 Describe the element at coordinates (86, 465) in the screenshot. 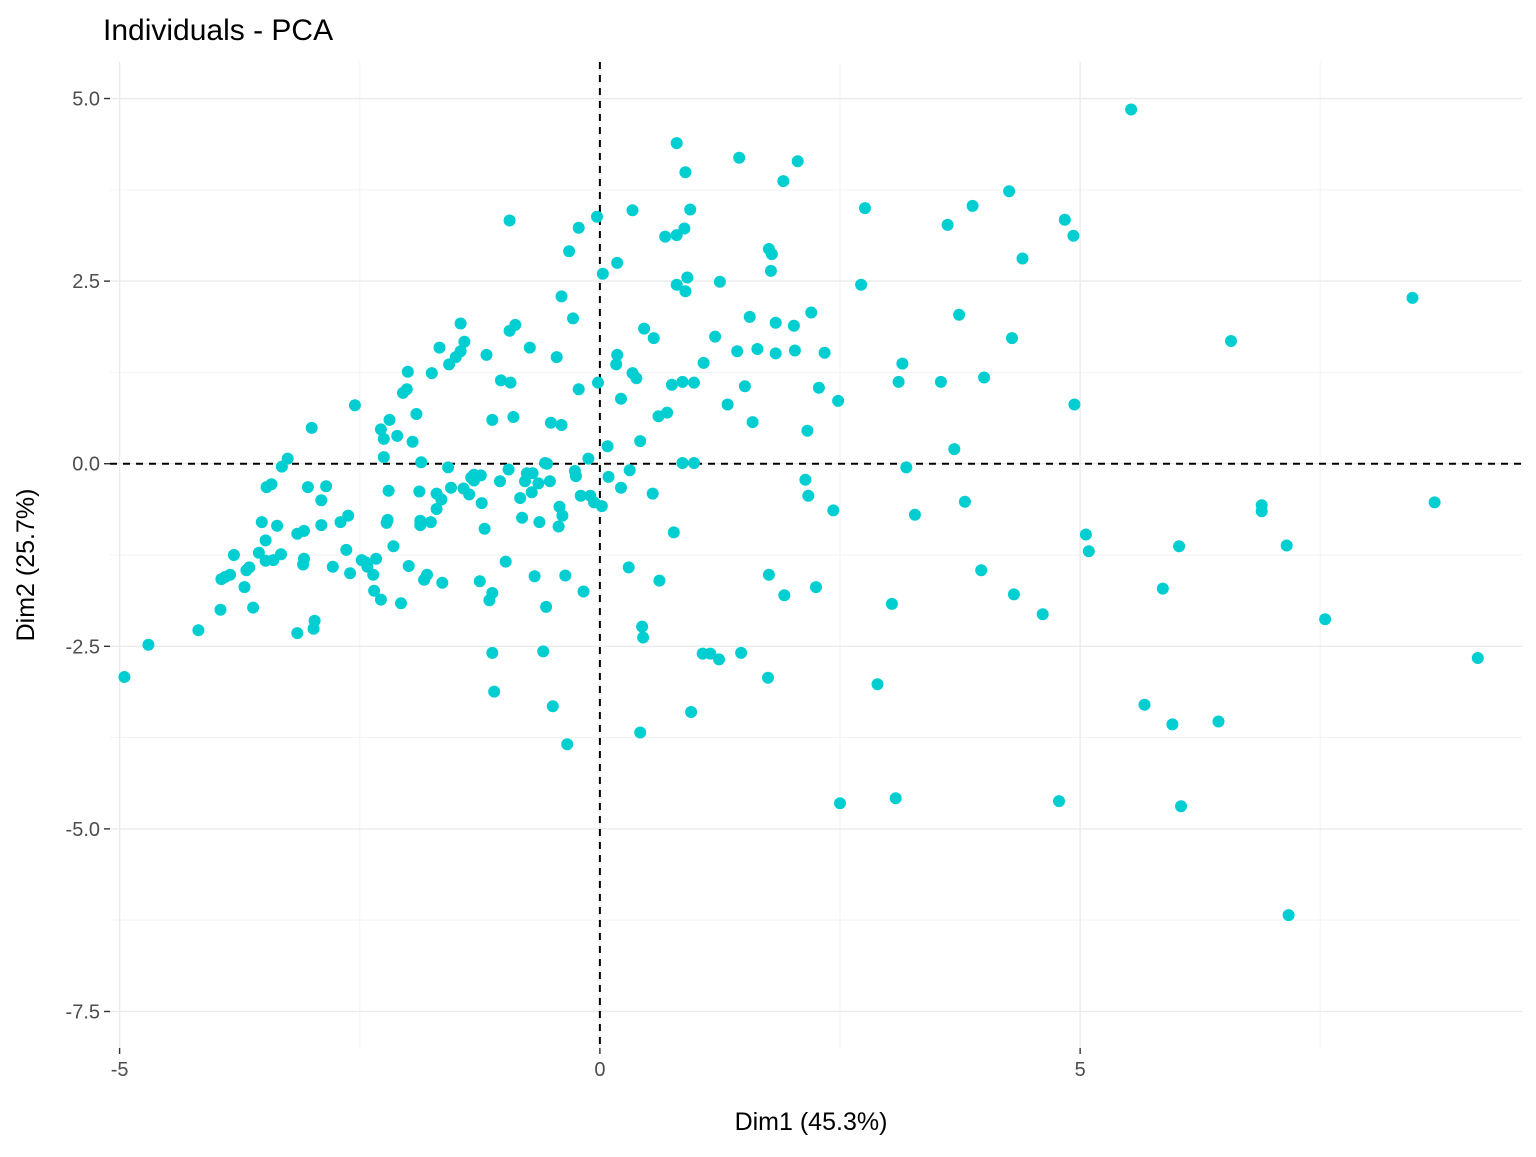

I see `y-tick-label: 0.0` at that location.